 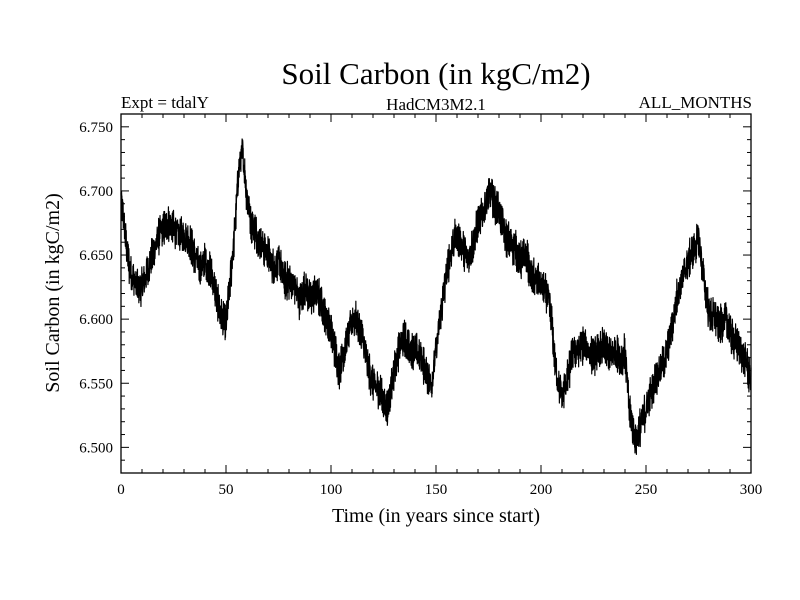 I want to click on model-label: HadCM3M2.1, so click(x=436, y=104).